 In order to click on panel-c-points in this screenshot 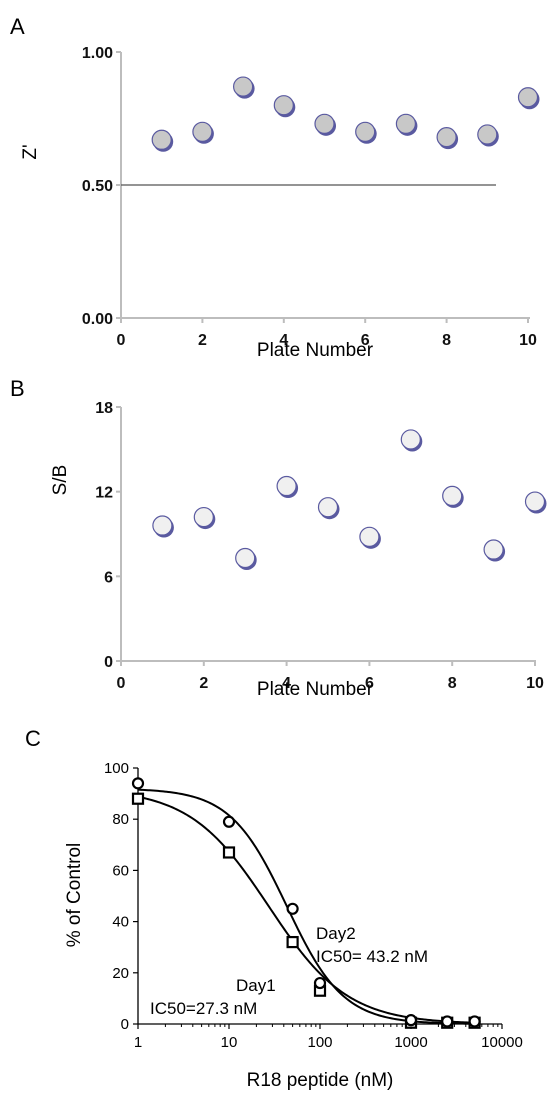, I will do `click(306, 903)`.